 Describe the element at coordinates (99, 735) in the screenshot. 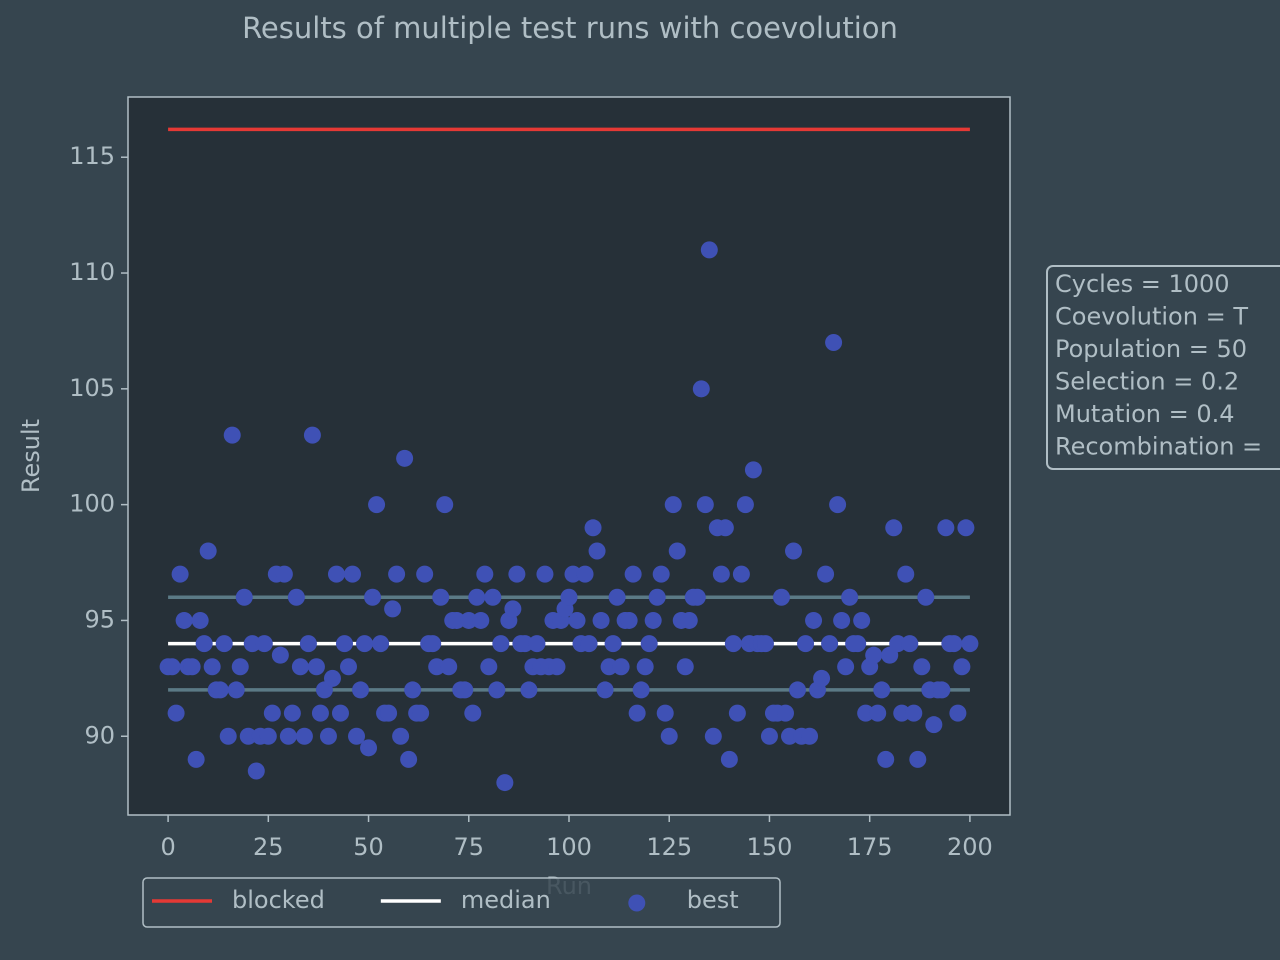

I see `y-tick-label: 90` at that location.